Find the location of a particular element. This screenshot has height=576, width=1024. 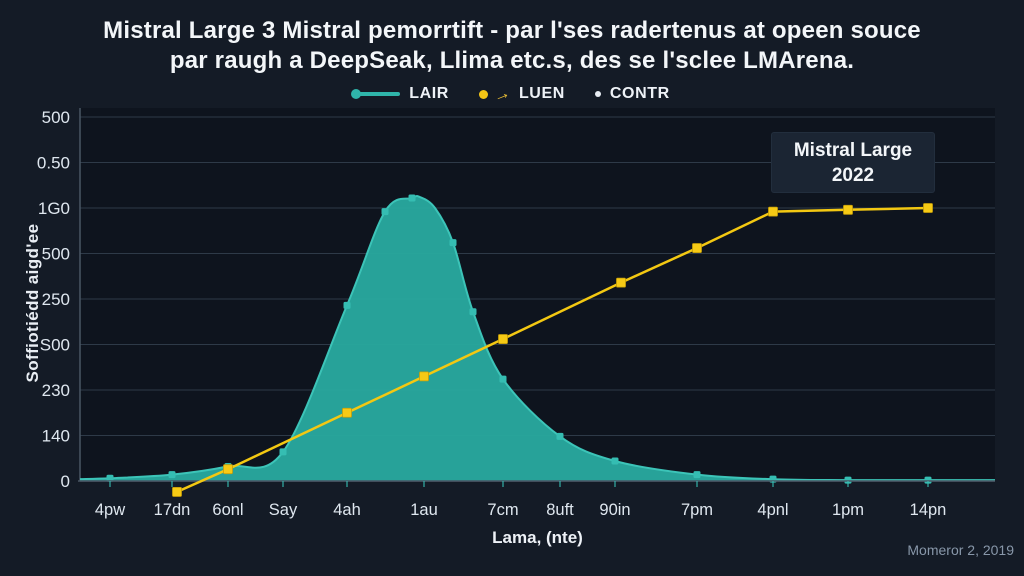

y-tick-label: 0.50 is located at coordinates (53, 163).